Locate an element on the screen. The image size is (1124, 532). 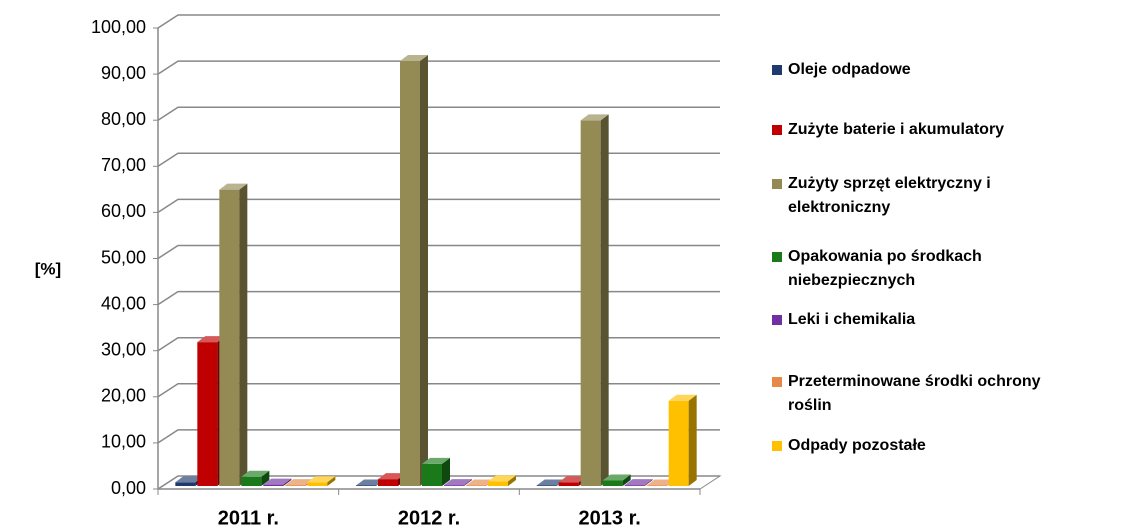
y-tick-label: 90,00 is located at coordinates (123, 73).